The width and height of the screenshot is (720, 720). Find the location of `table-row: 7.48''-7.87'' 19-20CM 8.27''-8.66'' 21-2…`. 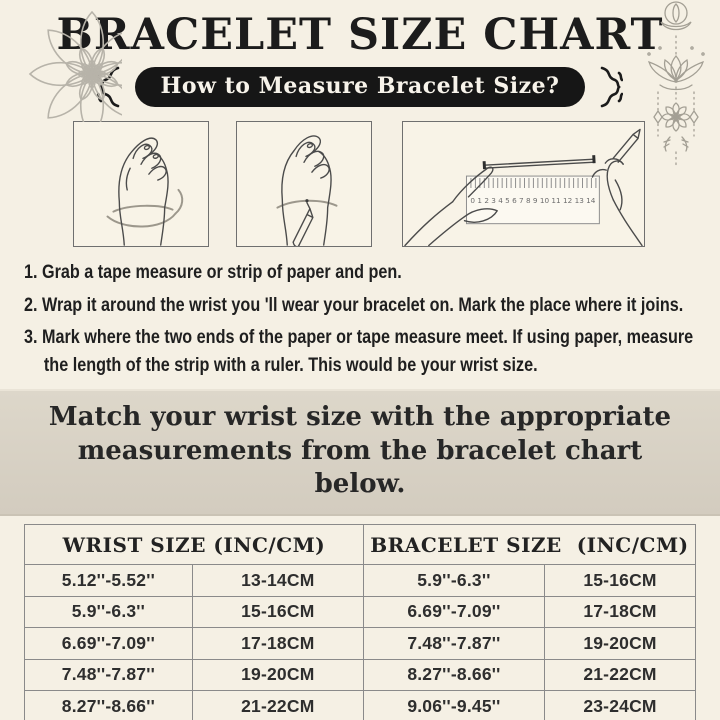

table-row: 7.48''-7.87'' 19-20CM 8.27''-8.66'' 21-2… is located at coordinates (360, 675).